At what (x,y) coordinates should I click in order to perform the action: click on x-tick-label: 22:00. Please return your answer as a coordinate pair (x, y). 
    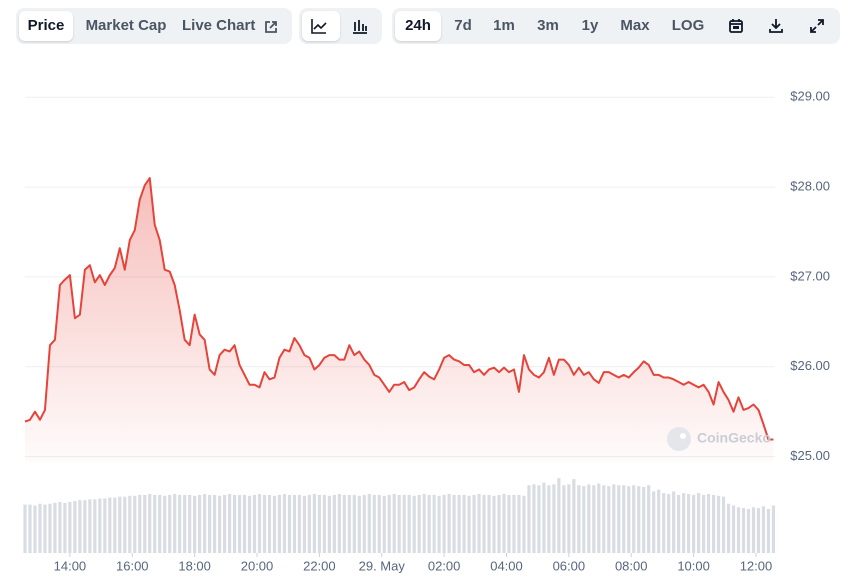
    Looking at the image, I should click on (319, 565).